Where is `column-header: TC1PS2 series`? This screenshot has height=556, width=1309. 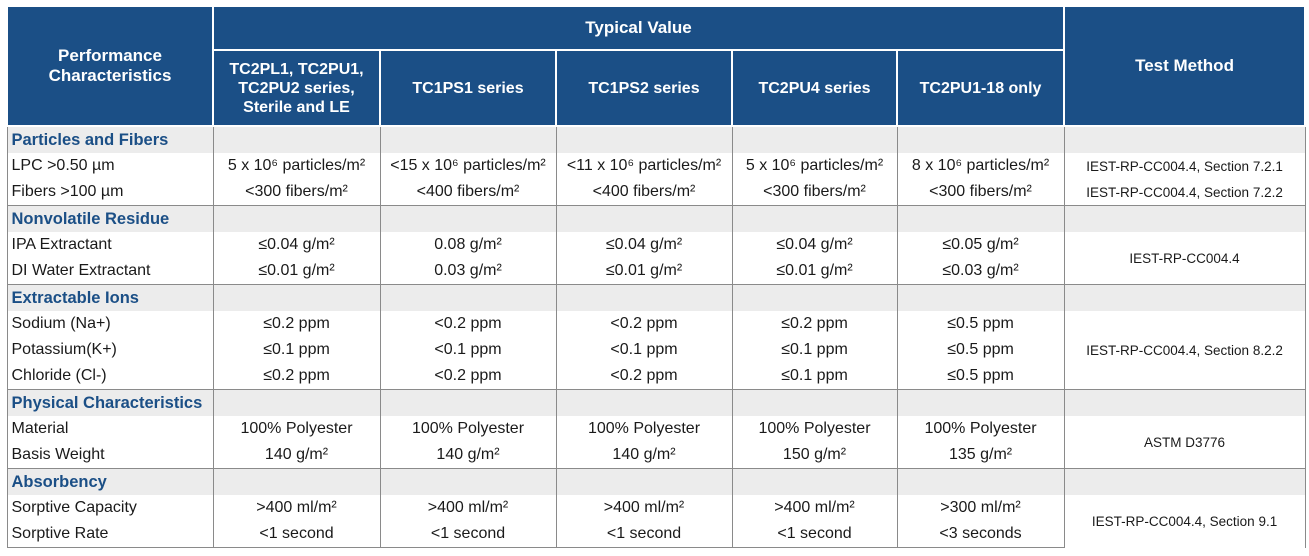 column-header: TC1PS2 series is located at coordinates (644, 88).